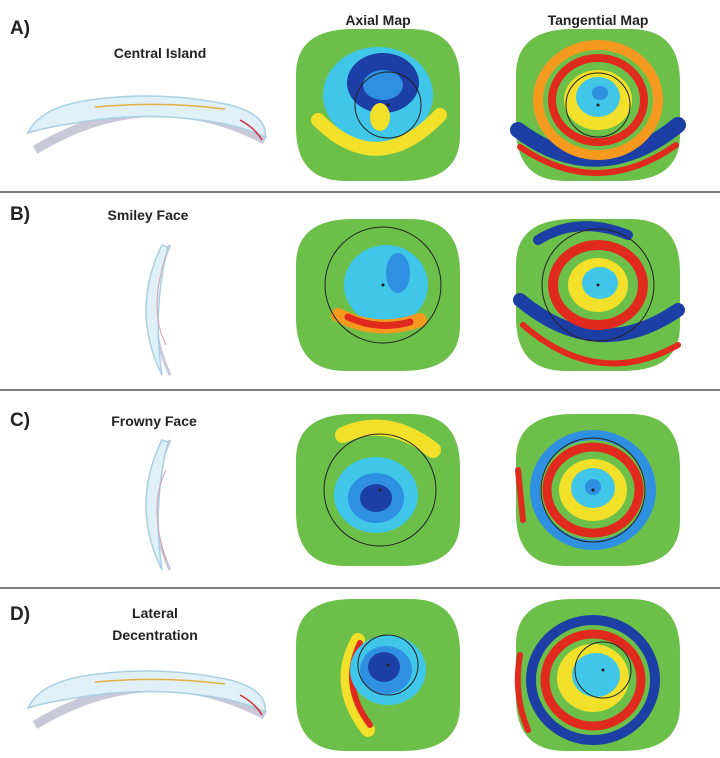 The width and height of the screenshot is (720, 758). Describe the element at coordinates (20, 214) in the screenshot. I see `row-label: B)` at that location.